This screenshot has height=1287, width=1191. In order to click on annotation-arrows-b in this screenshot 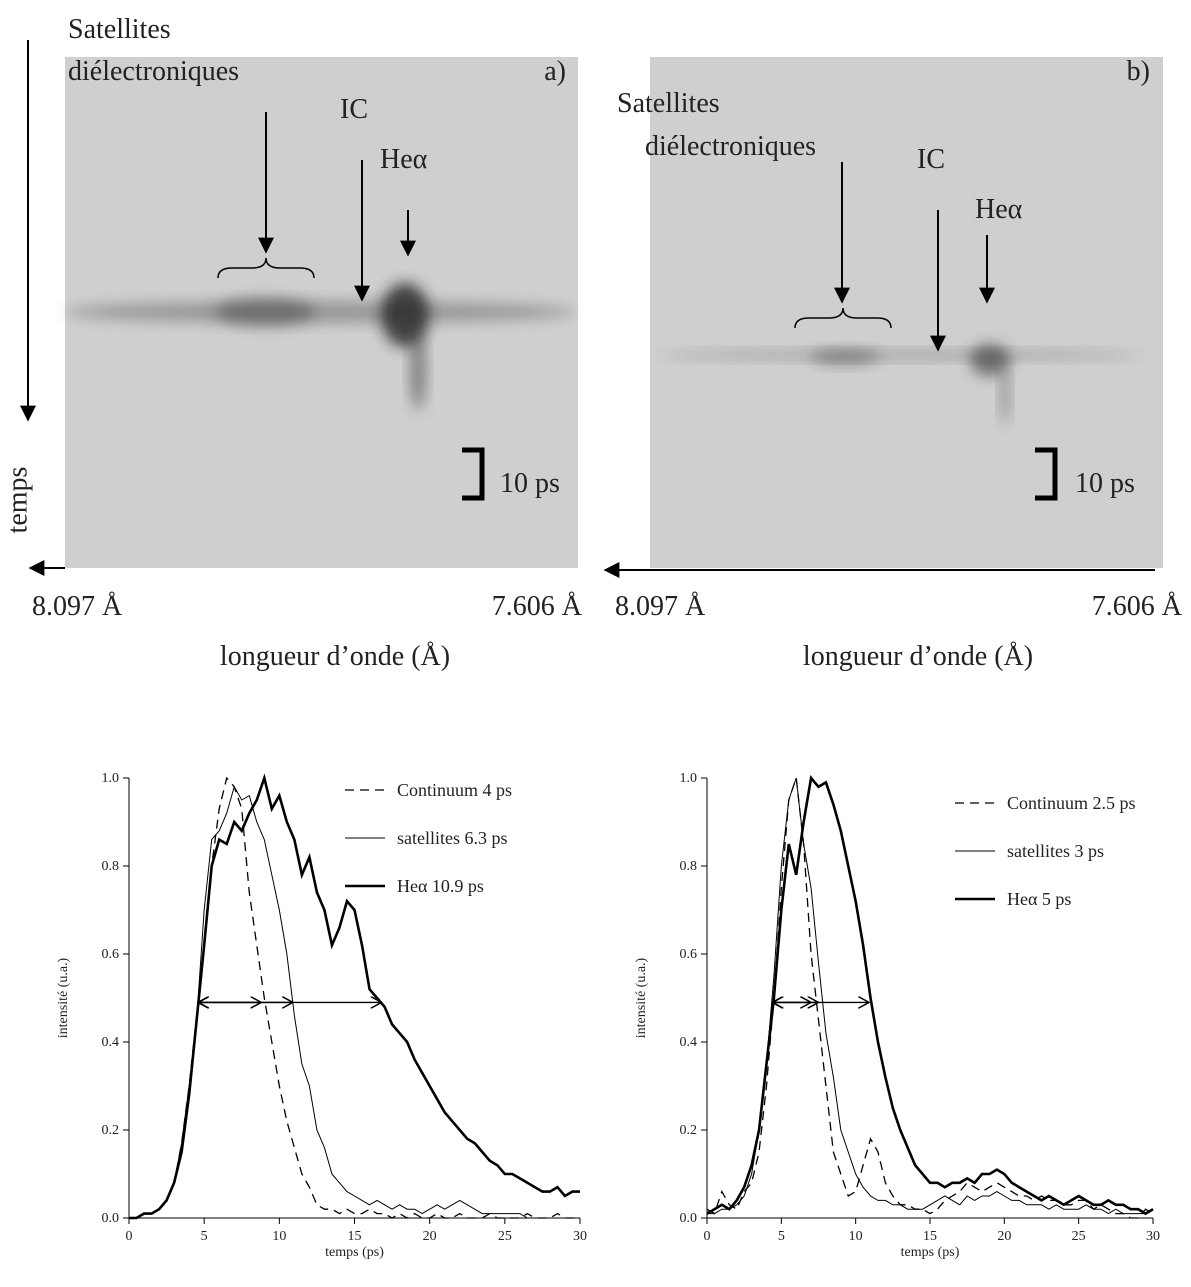, I will do `click(879, 370)`.